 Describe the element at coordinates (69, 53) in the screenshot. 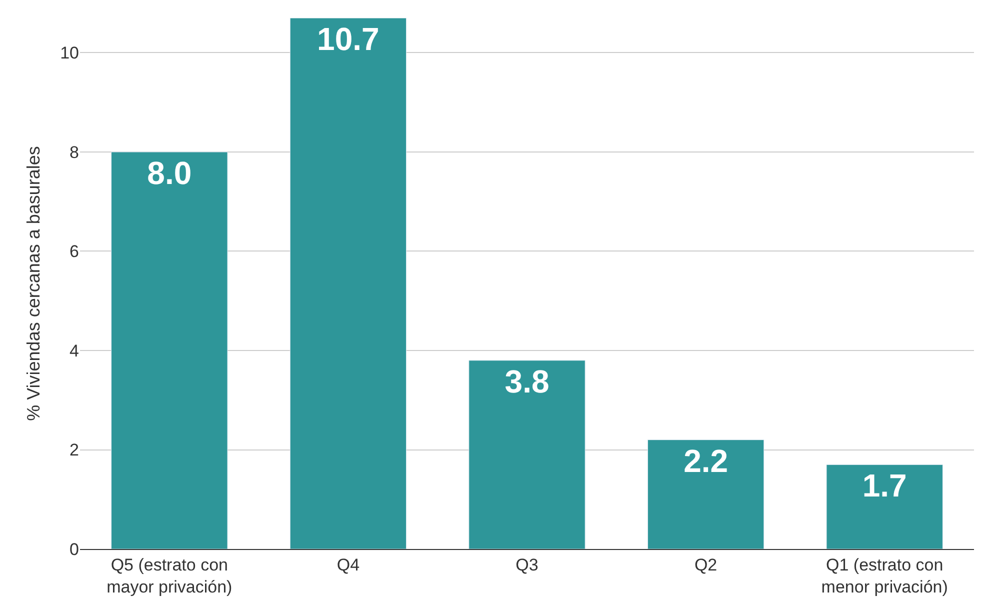

I see `y-tick-label: 10` at that location.